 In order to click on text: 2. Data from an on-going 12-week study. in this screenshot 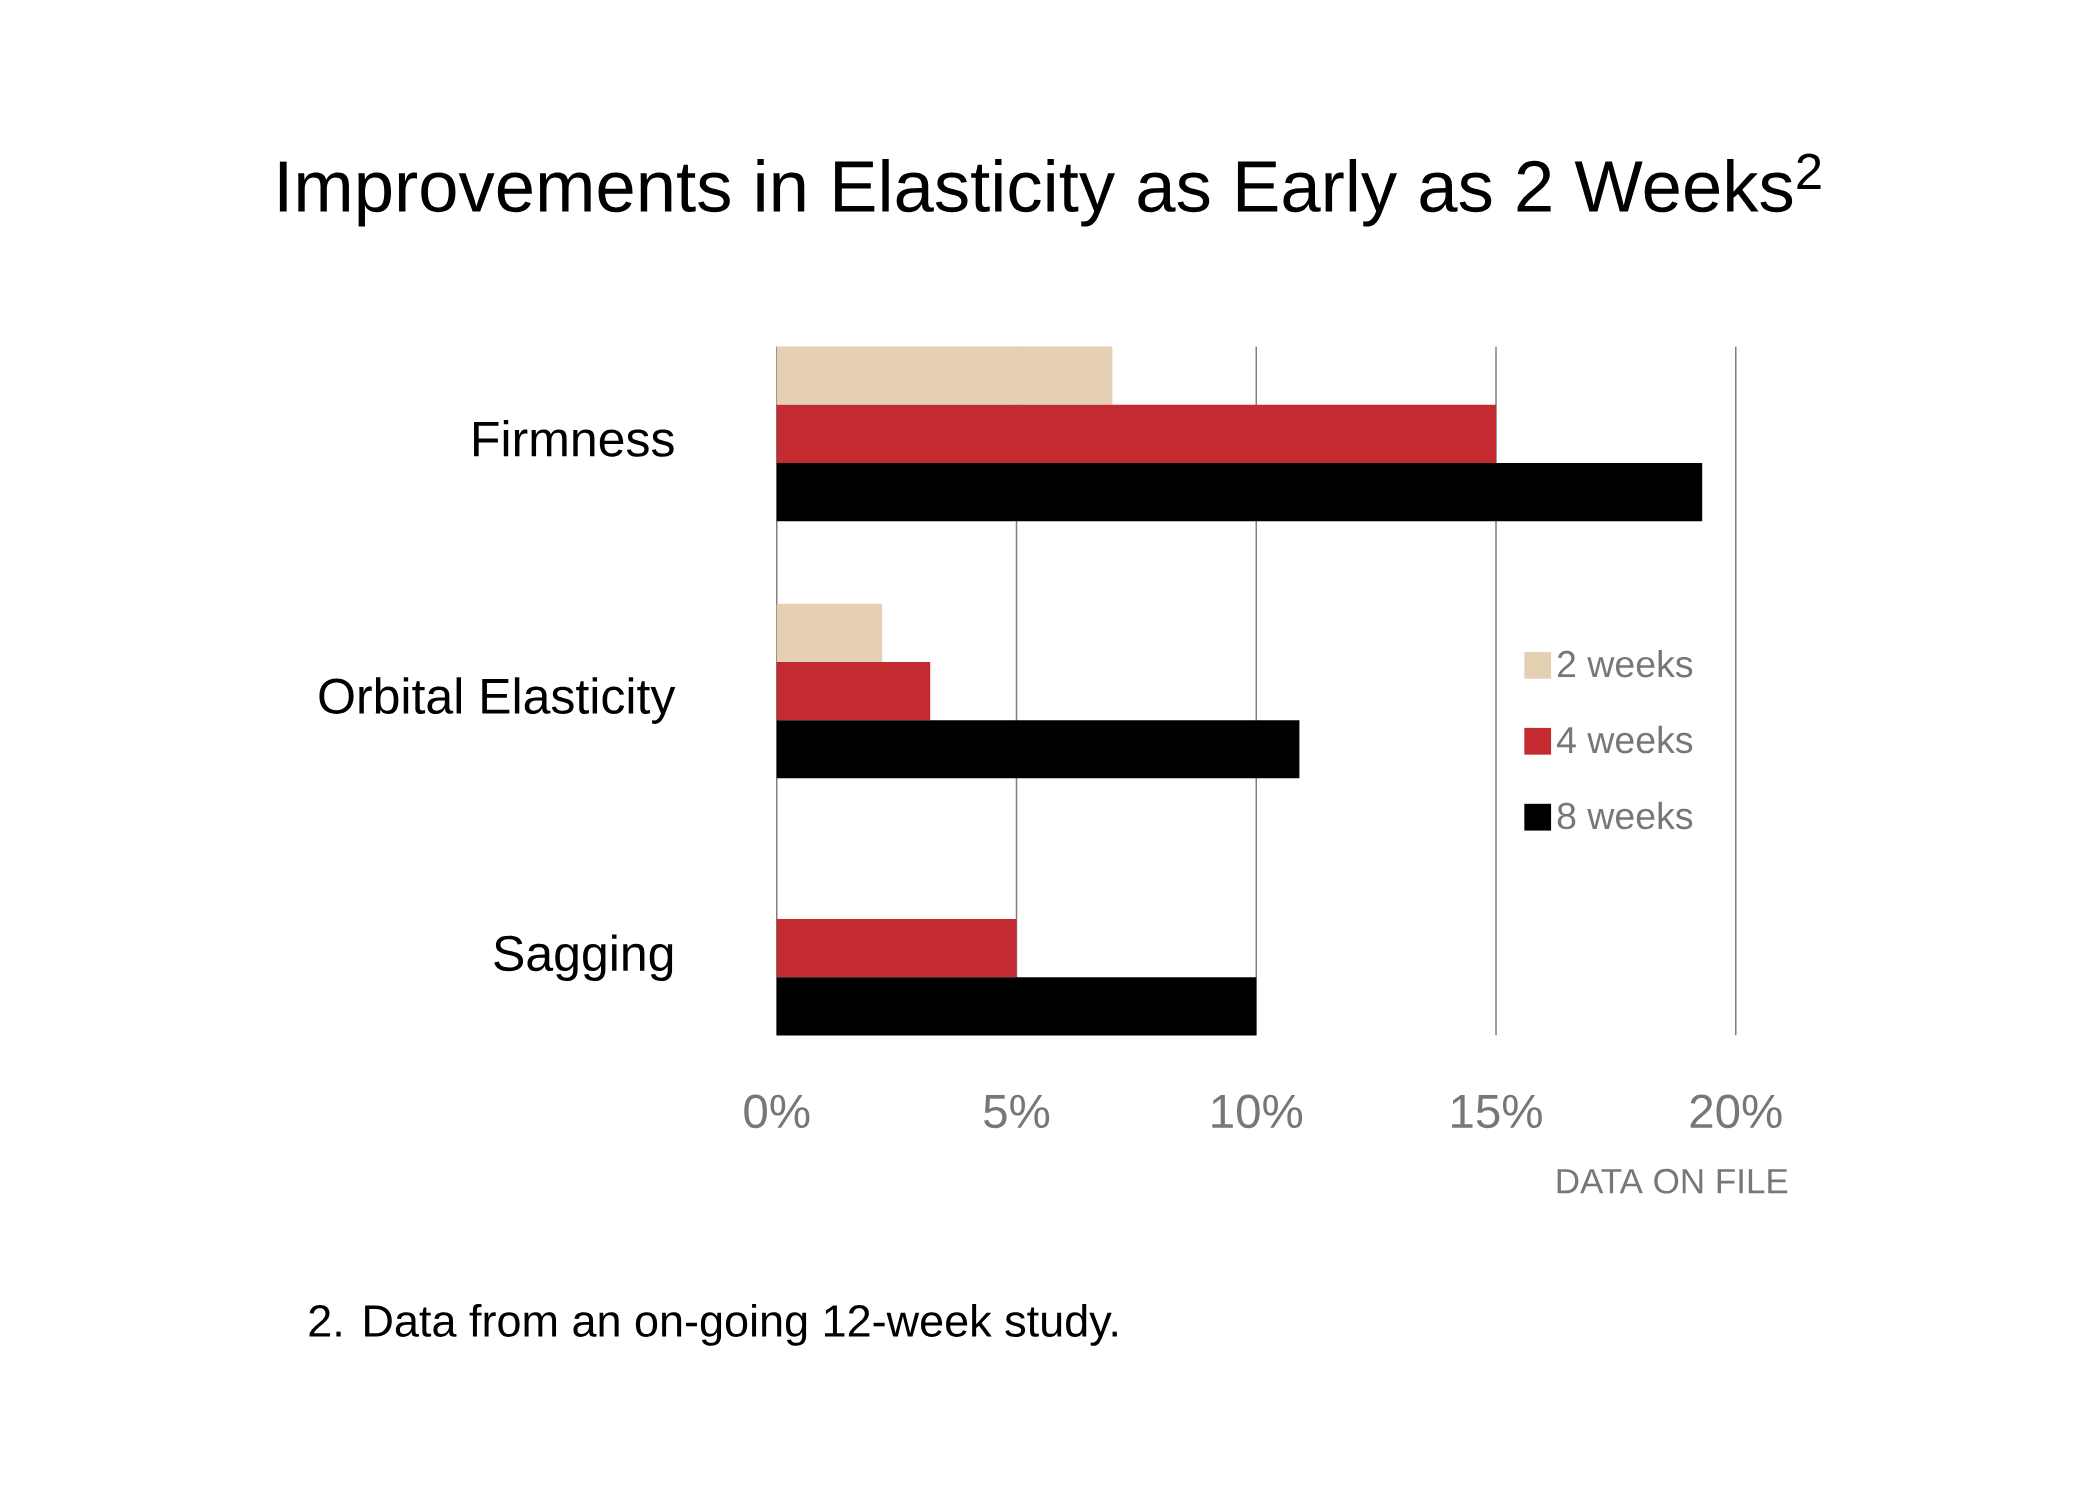, I will do `click(713, 1324)`.